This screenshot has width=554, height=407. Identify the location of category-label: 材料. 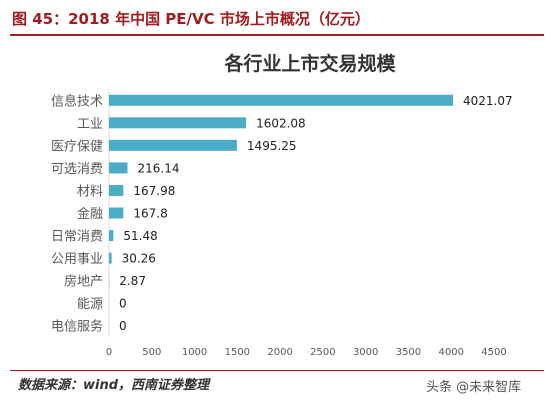
(90, 191).